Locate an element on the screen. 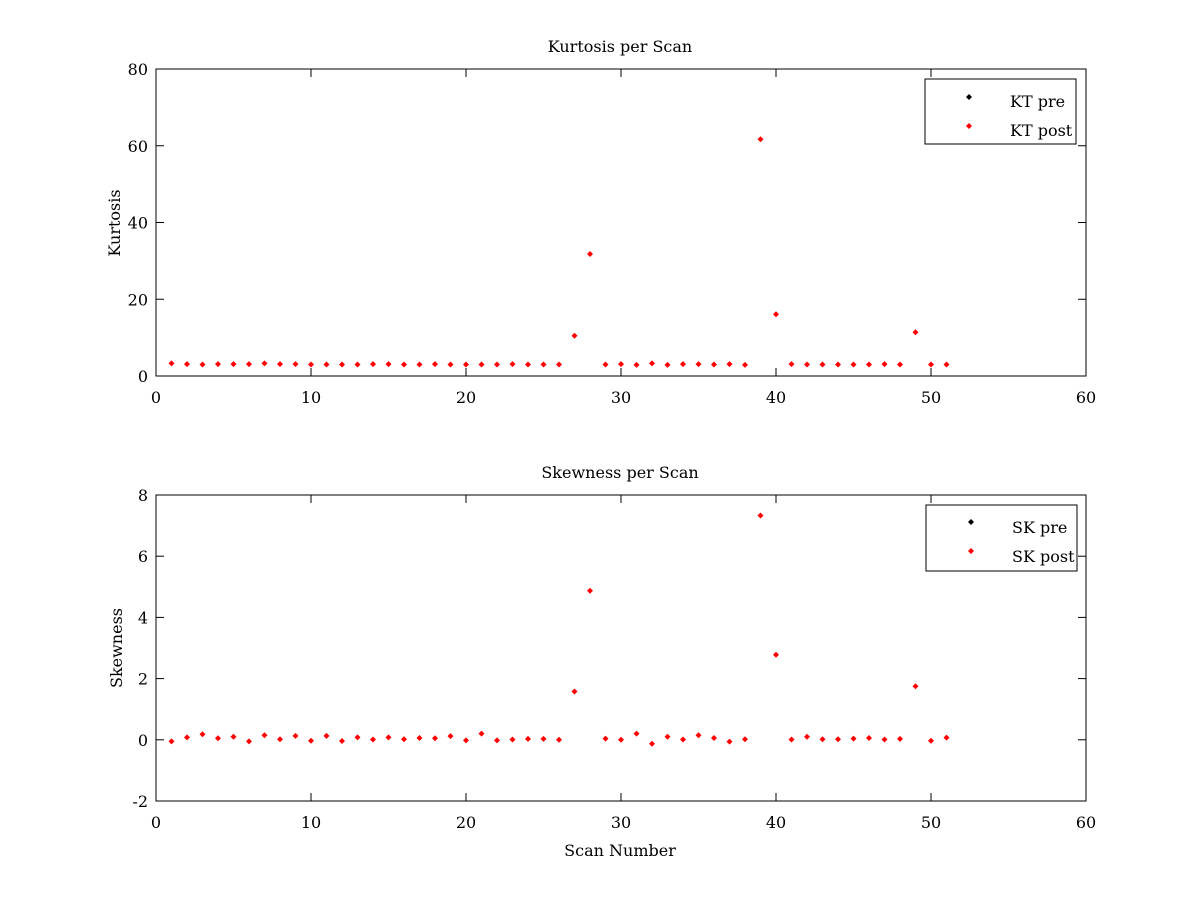 This screenshot has width=1200, height=900. kurtosis-y-tick-label: 60 is located at coordinates (138, 146).